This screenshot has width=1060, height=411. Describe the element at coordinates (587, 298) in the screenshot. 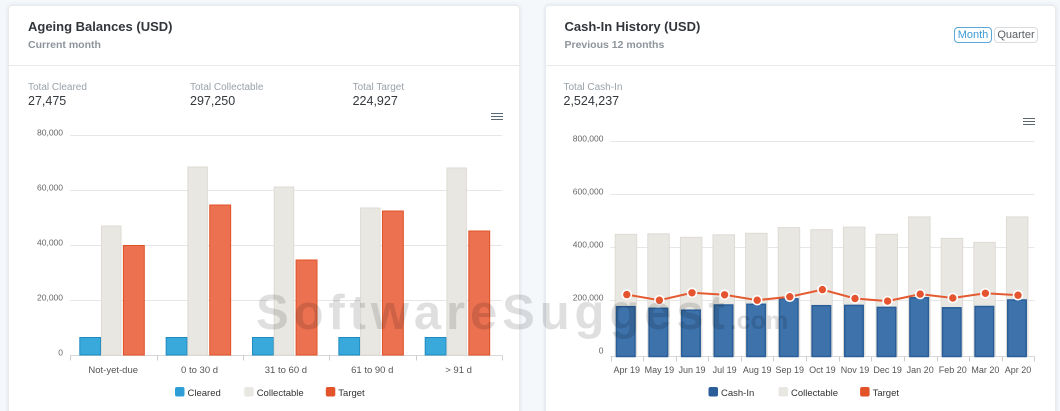

I see `svg-text: 200,000` at that location.